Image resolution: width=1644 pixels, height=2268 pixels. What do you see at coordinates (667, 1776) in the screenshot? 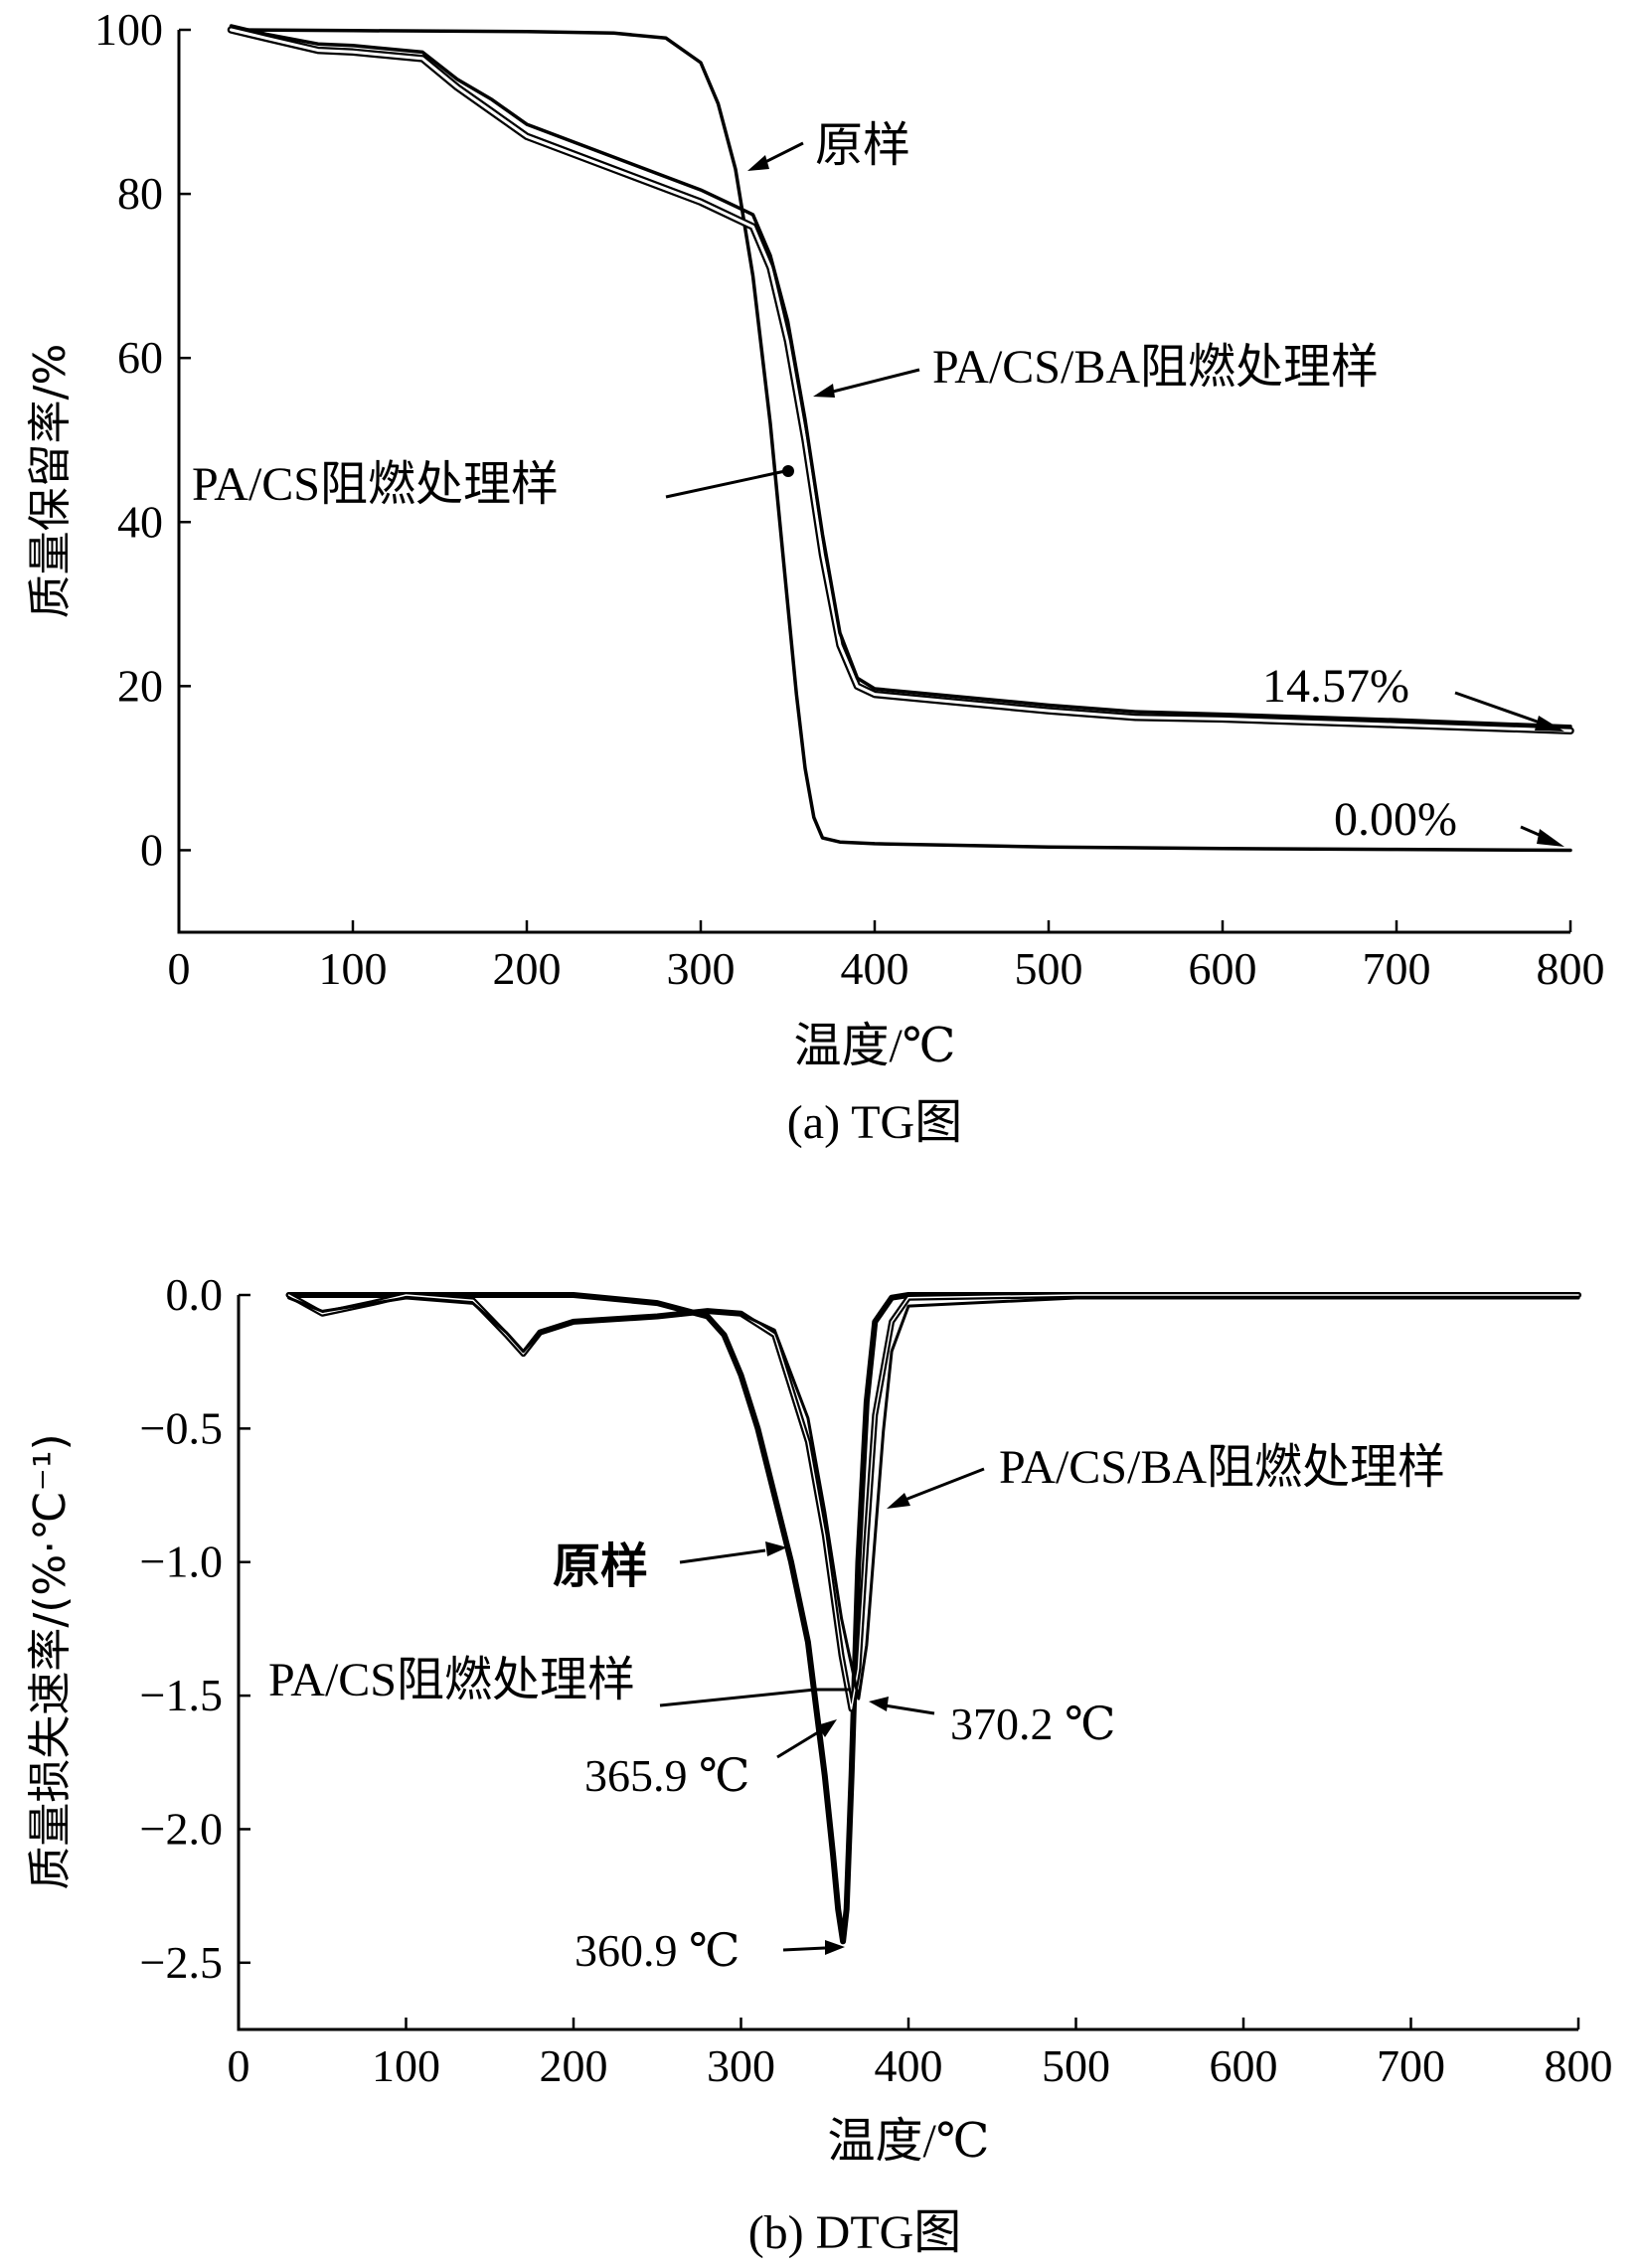
I see `dtg-label-peak-pacs: 365.9 ℃` at bounding box center [667, 1776].